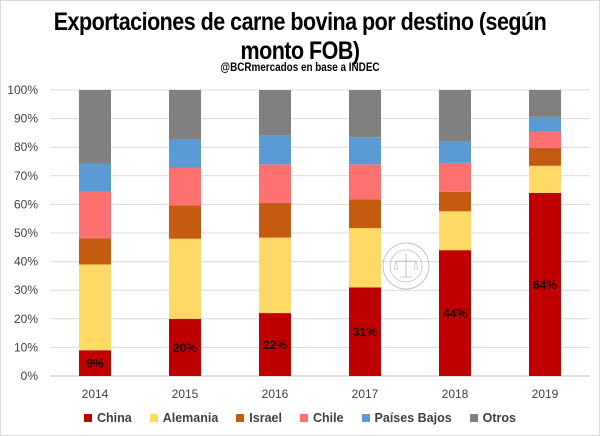 The width and height of the screenshot is (600, 436). What do you see at coordinates (22, 90) in the screenshot?
I see `y-tick-label: 100%` at bounding box center [22, 90].